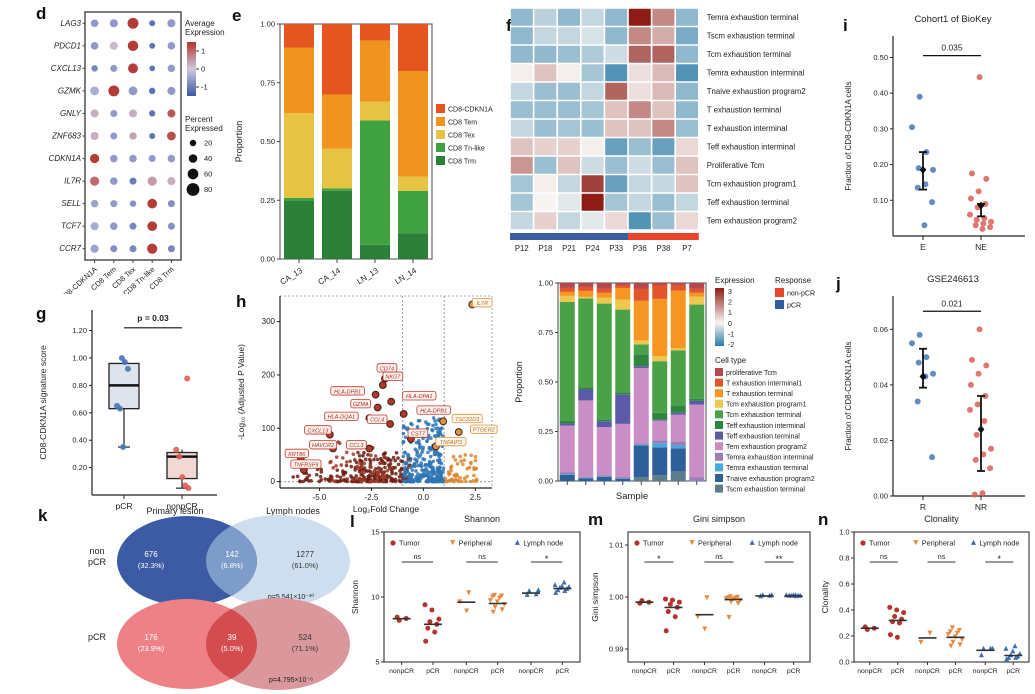 The image size is (1035, 694). What do you see at coordinates (72, 181) in the screenshot?
I see `gene-label: IL7R` at bounding box center [72, 181].